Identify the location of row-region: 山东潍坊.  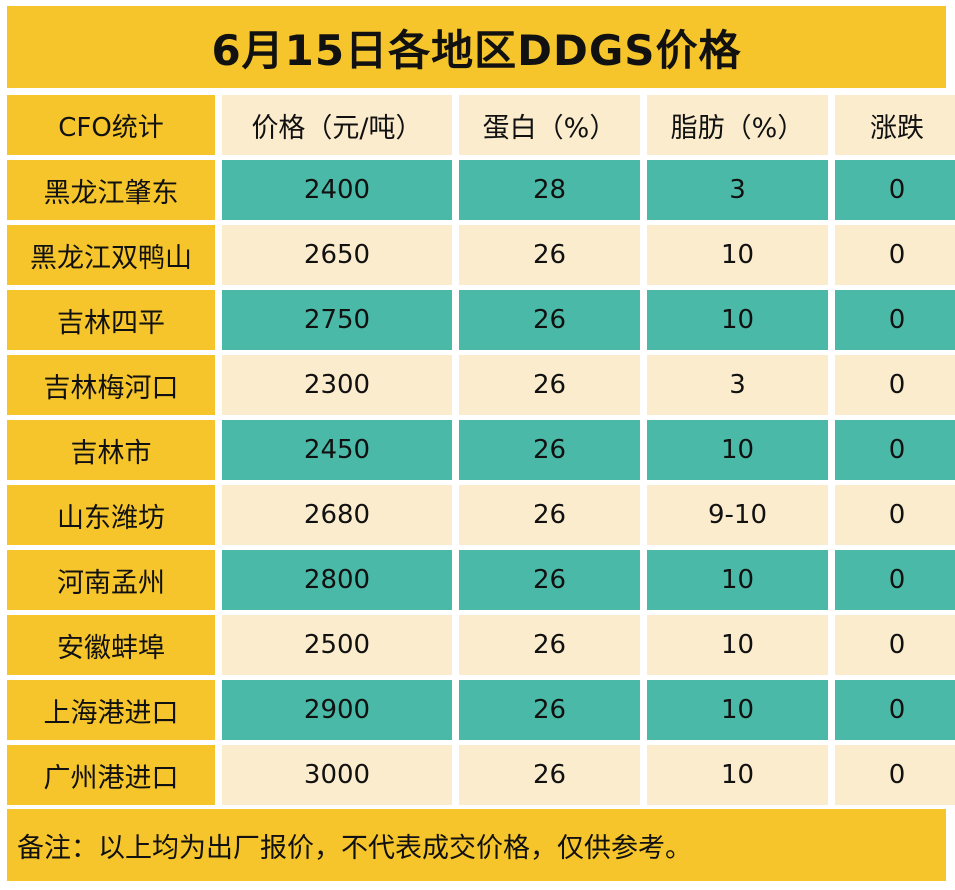
(111, 515).